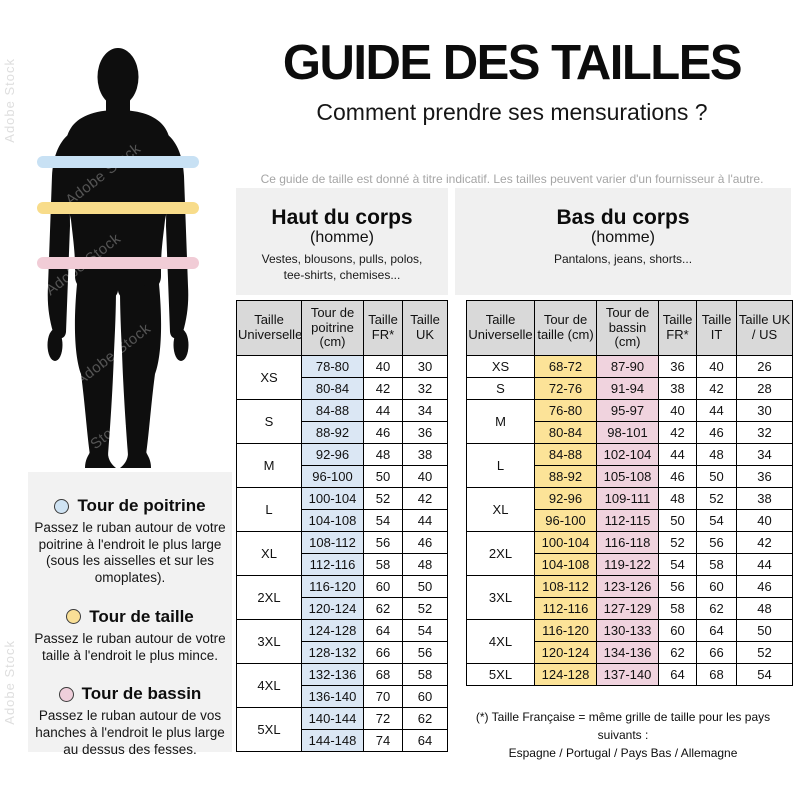 The width and height of the screenshot is (800, 800). I want to click on column-header: Taille UK / US, so click(764, 328).